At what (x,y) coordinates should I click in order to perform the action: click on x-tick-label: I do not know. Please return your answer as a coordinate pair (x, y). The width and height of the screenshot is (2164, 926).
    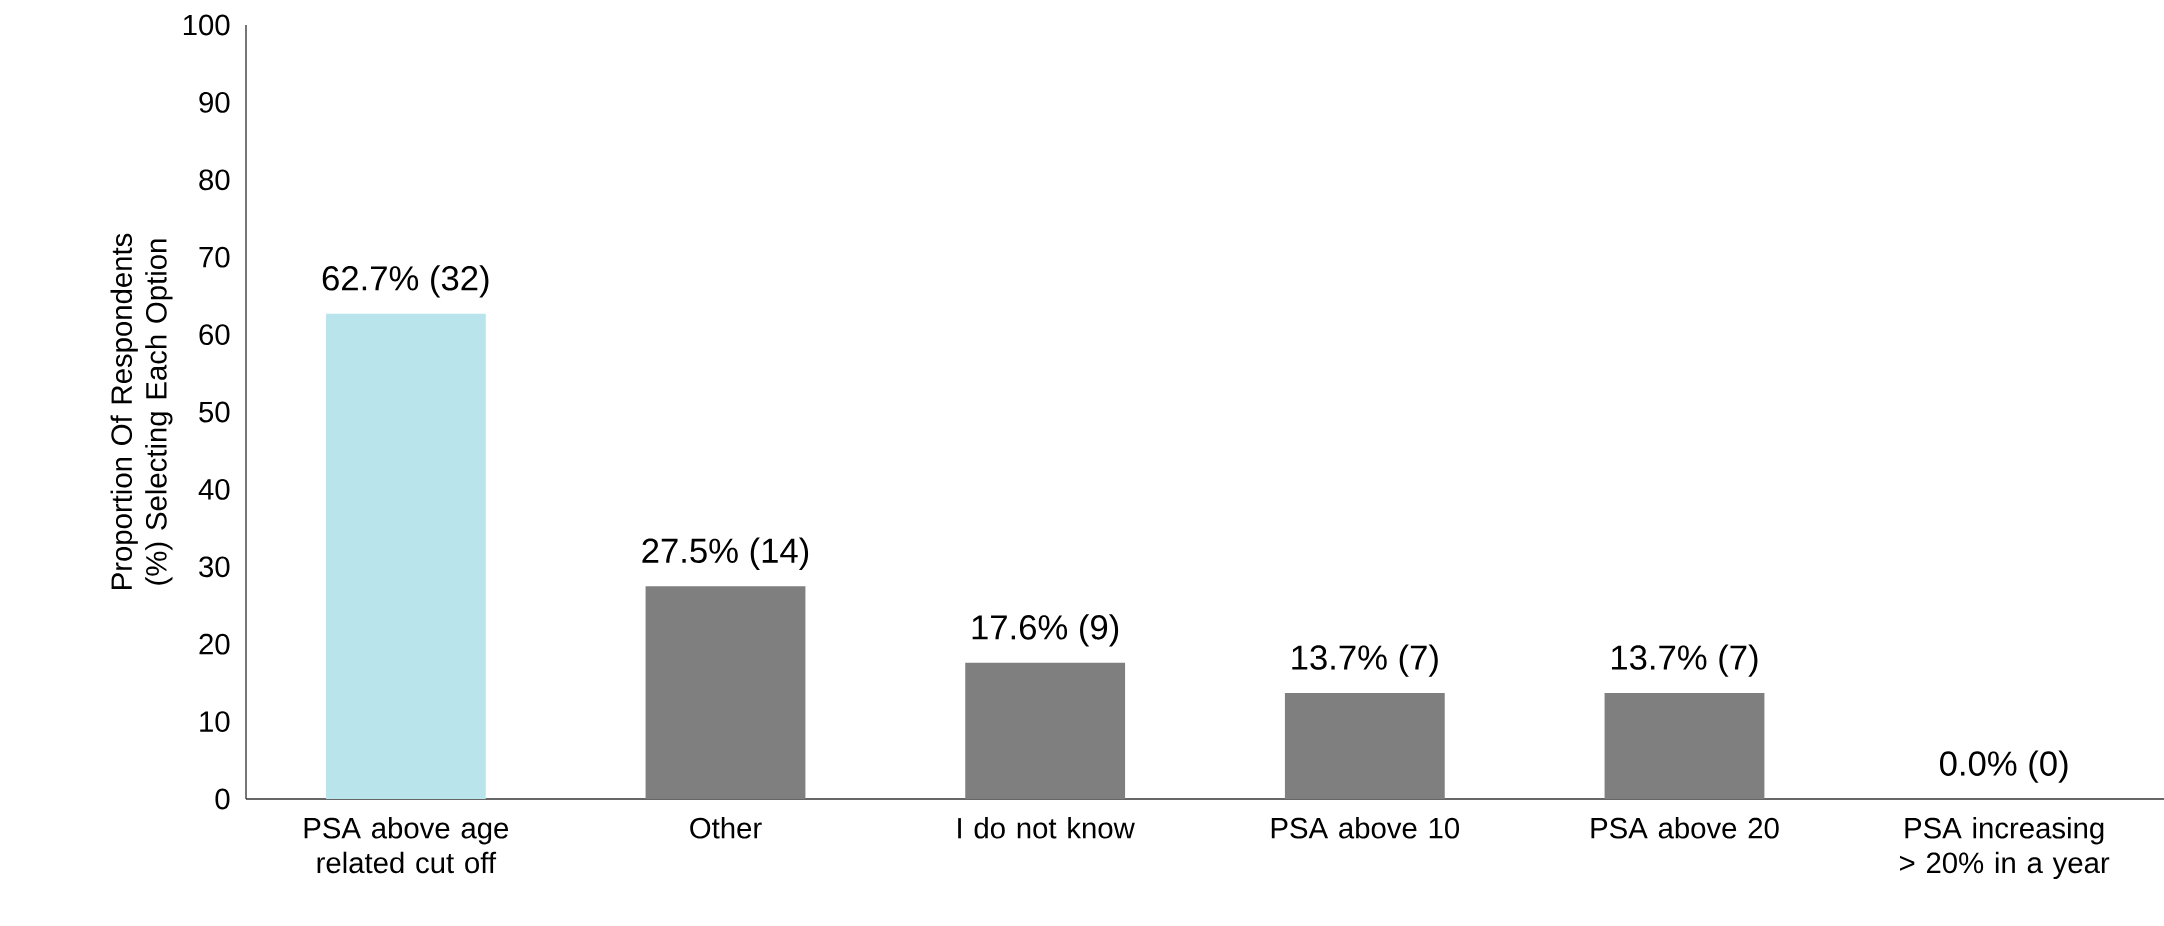
    Looking at the image, I should click on (1046, 828).